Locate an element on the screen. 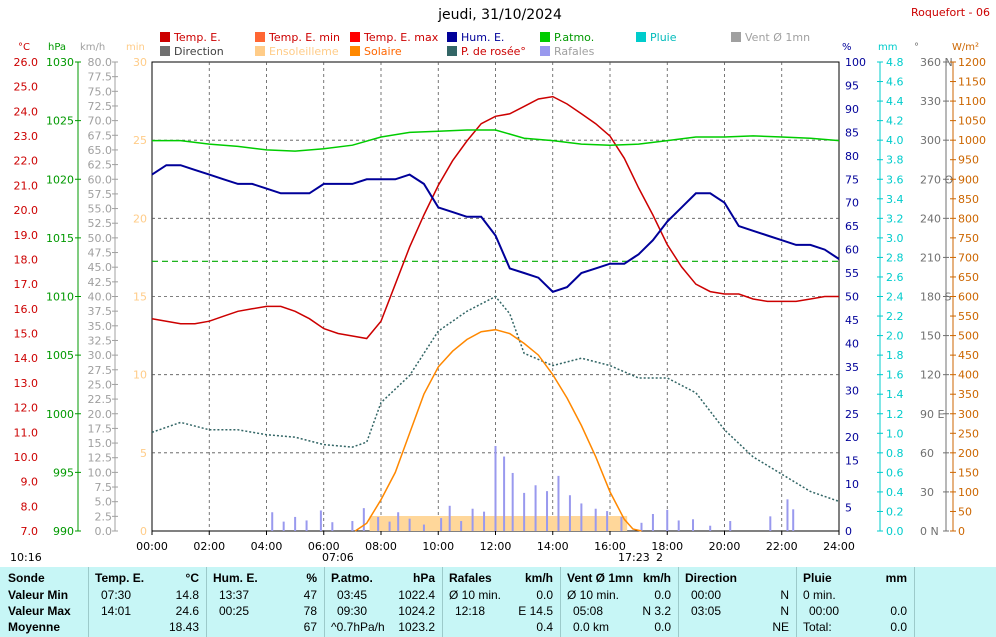  axis-tick-label: 1.4 is located at coordinates (895, 394).